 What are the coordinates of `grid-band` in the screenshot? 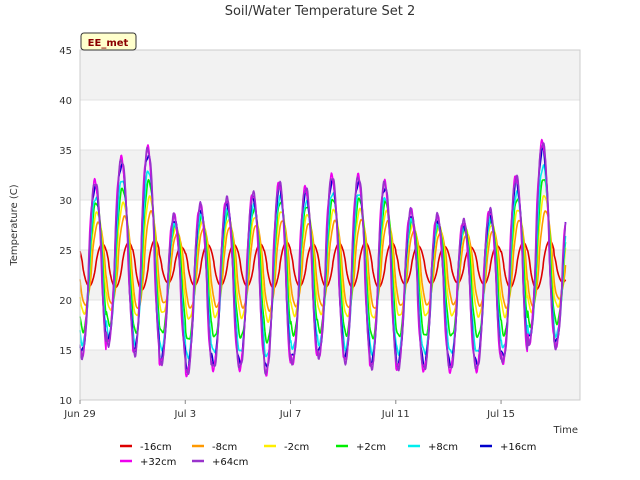 It's located at (330, 75).